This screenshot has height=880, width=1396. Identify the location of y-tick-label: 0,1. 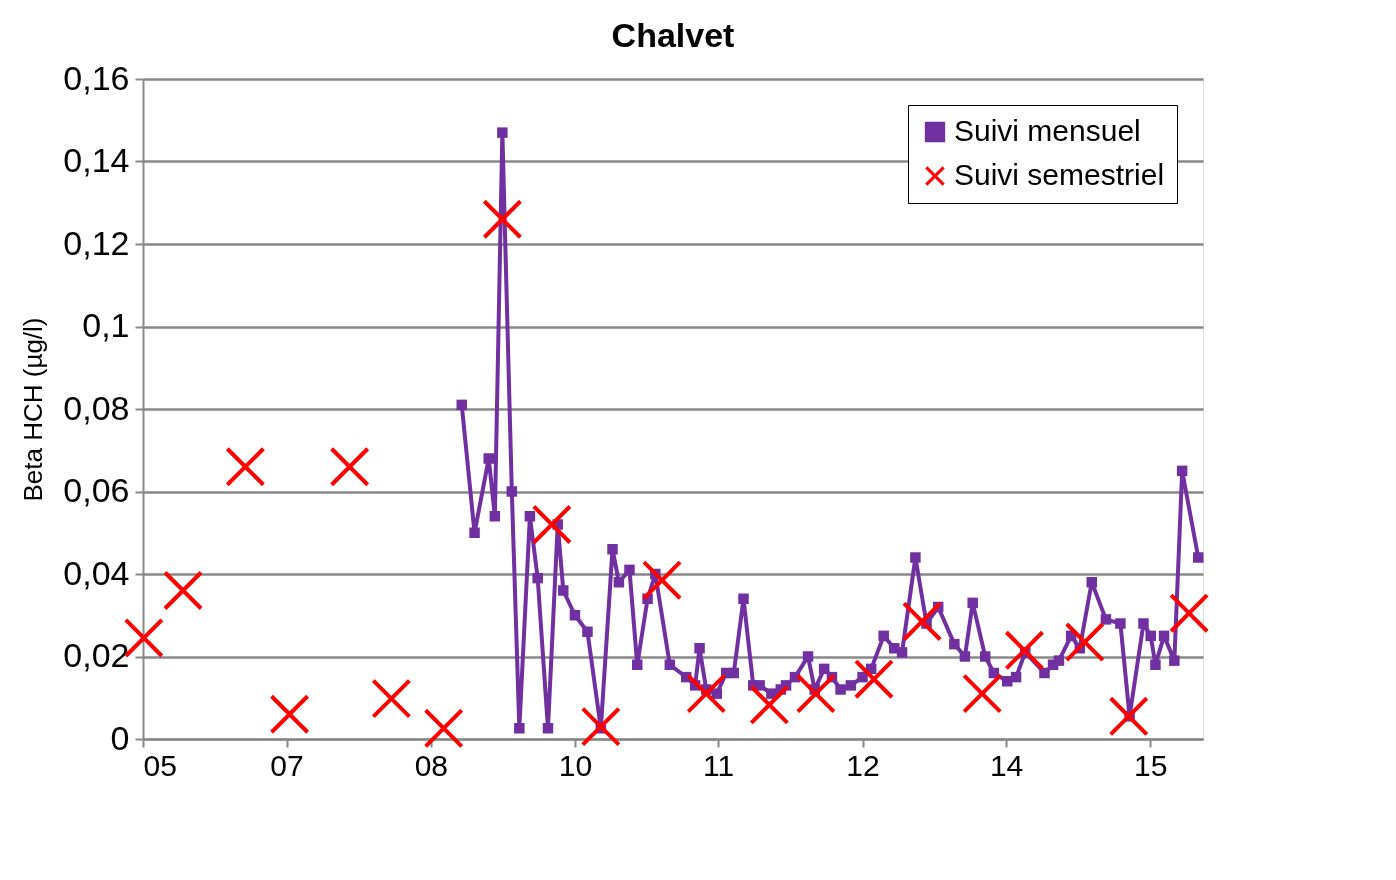
(106, 325).